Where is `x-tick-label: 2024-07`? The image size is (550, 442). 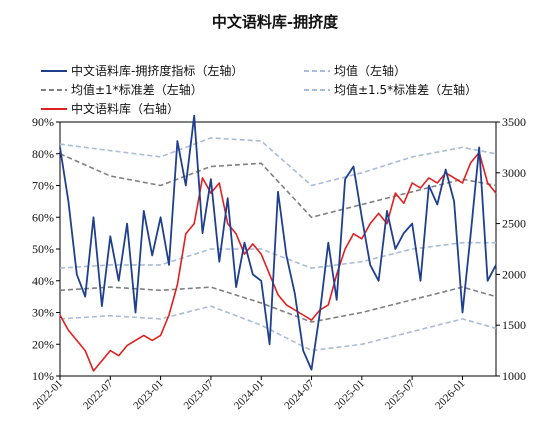 x-tick-label: 2024-07 is located at coordinates (299, 394).